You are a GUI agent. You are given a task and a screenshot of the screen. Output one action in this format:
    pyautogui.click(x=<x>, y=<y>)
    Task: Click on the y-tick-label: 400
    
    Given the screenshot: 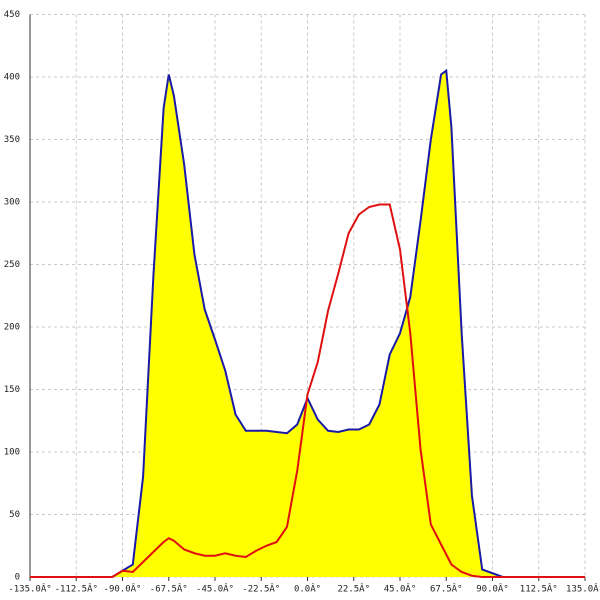 What is the action you would take?
    pyautogui.click(x=12, y=78)
    